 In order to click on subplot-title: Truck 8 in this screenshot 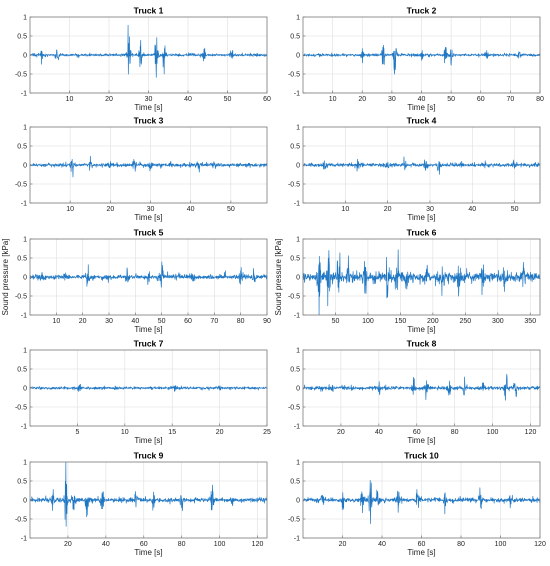, I will do `click(422, 344)`.